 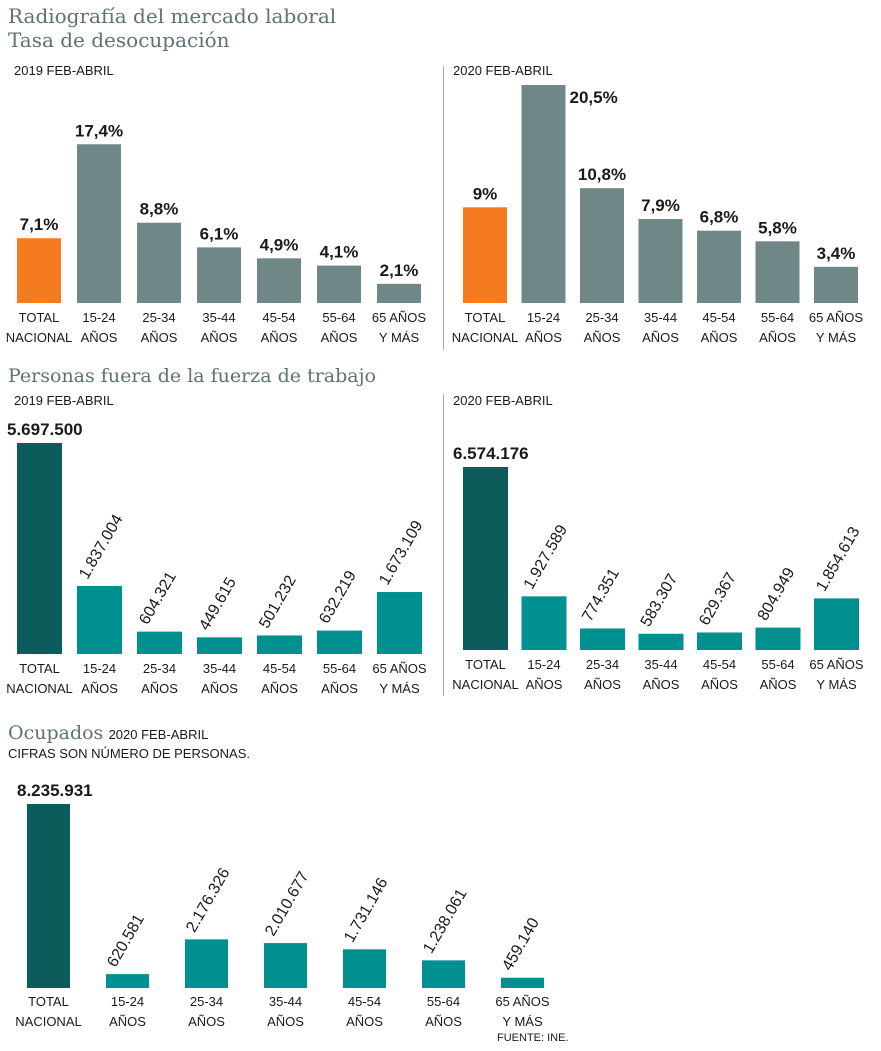 I want to click on section-title-ocupados-row: Ocupados 2020 FEB-ABRIL, so click(x=108, y=733).